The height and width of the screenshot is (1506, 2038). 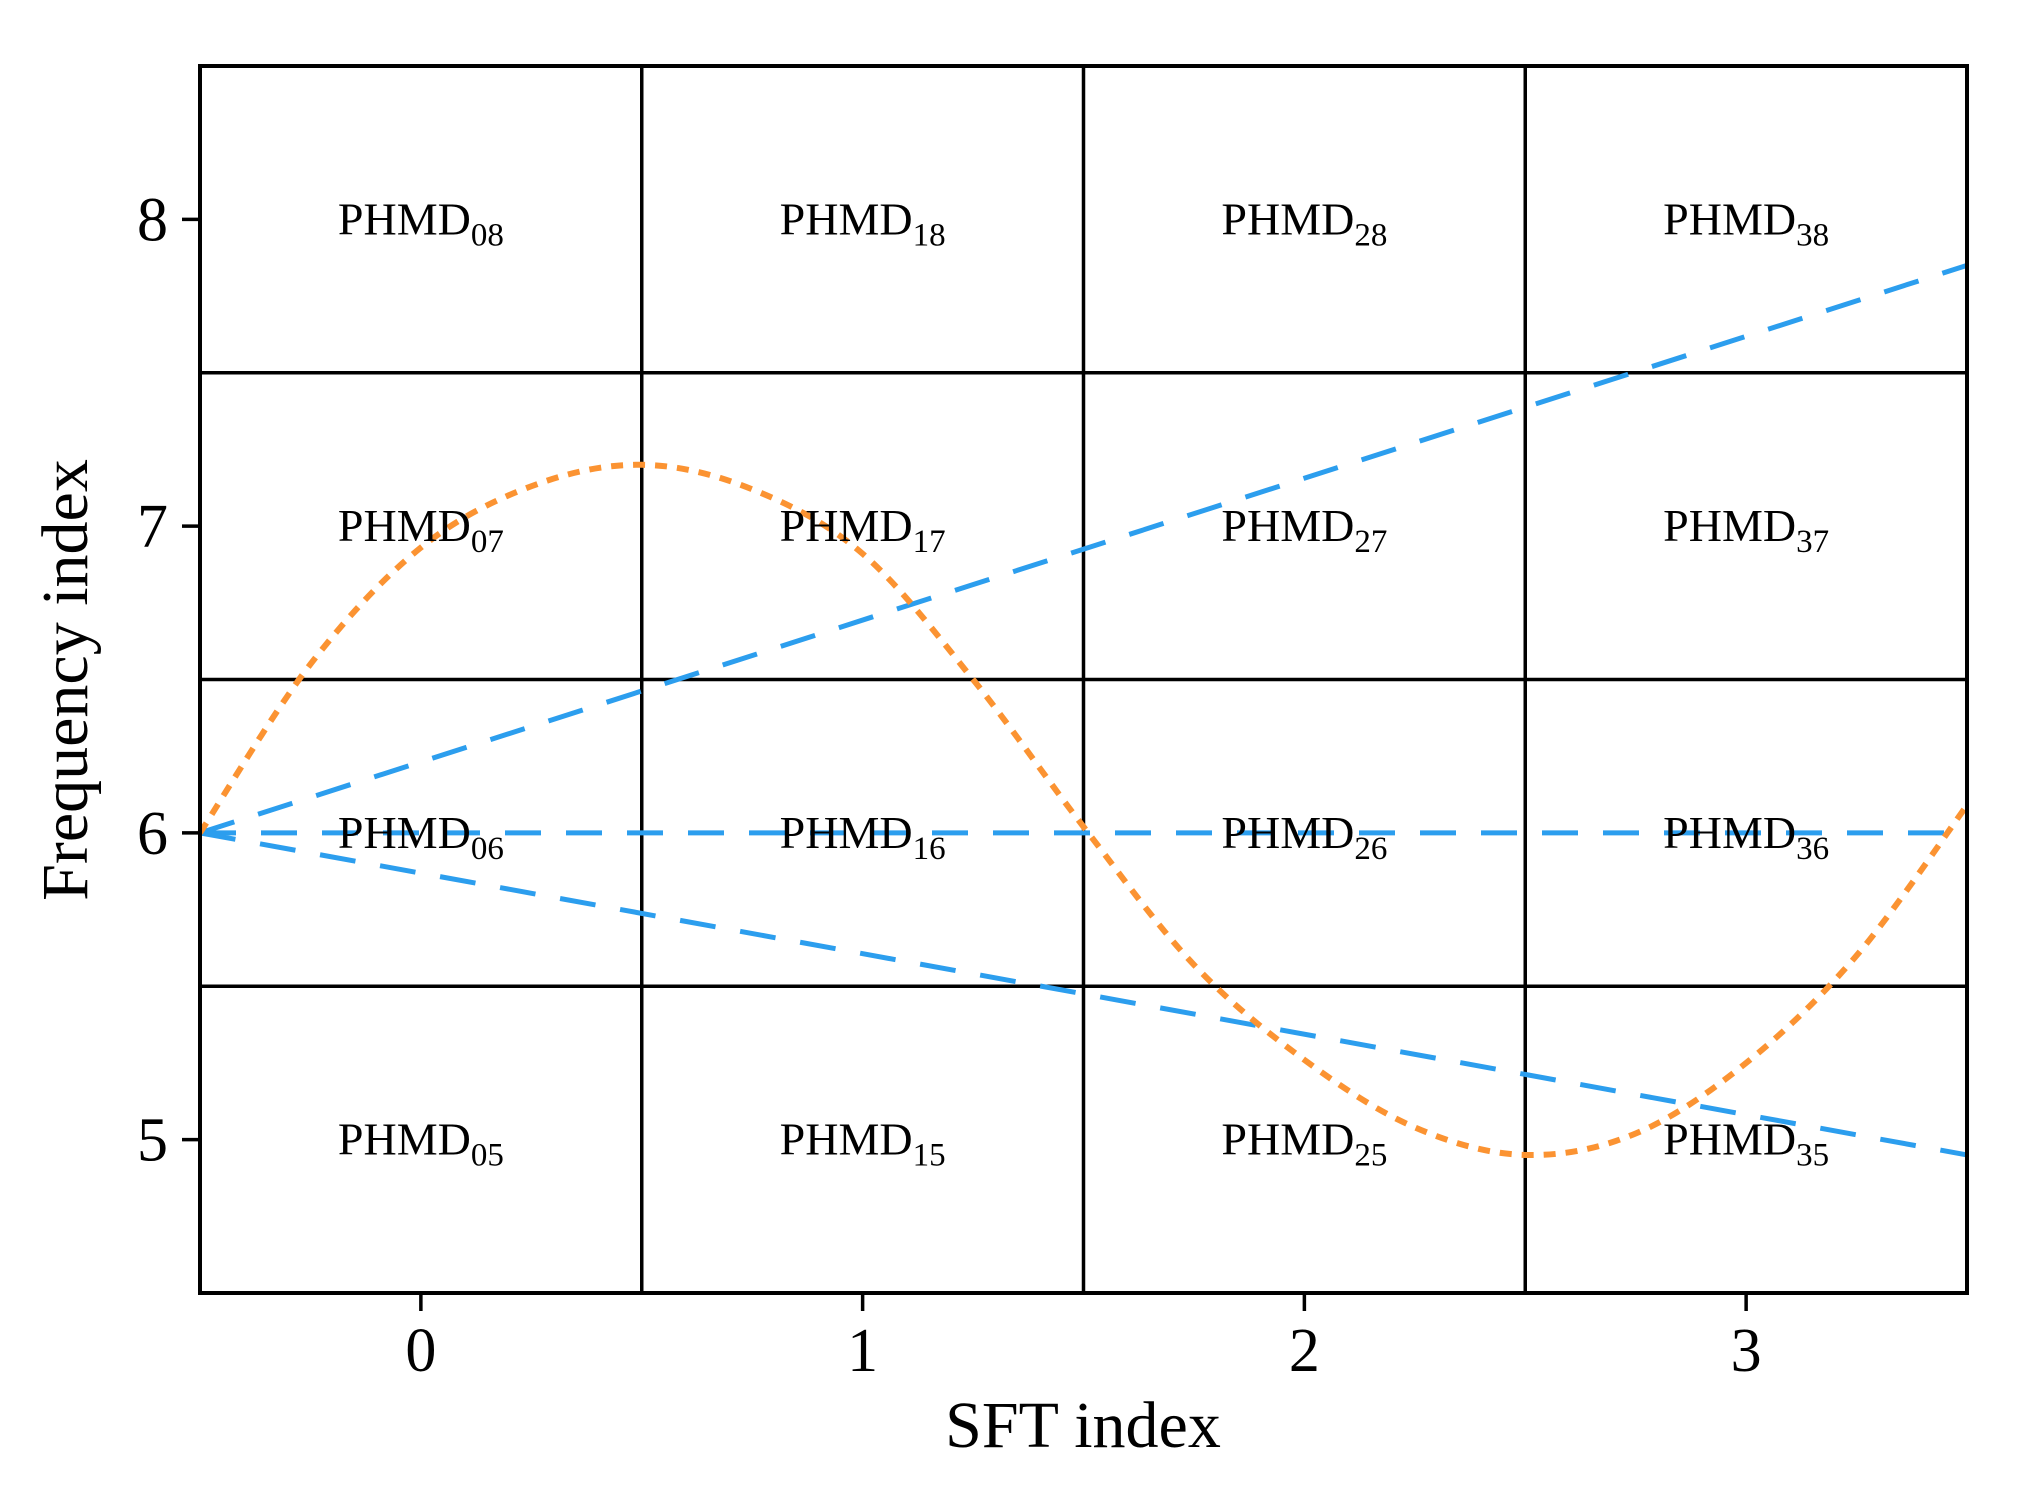 What do you see at coordinates (1812, 235) in the screenshot?
I see `cell-label-subscript: 38` at bounding box center [1812, 235].